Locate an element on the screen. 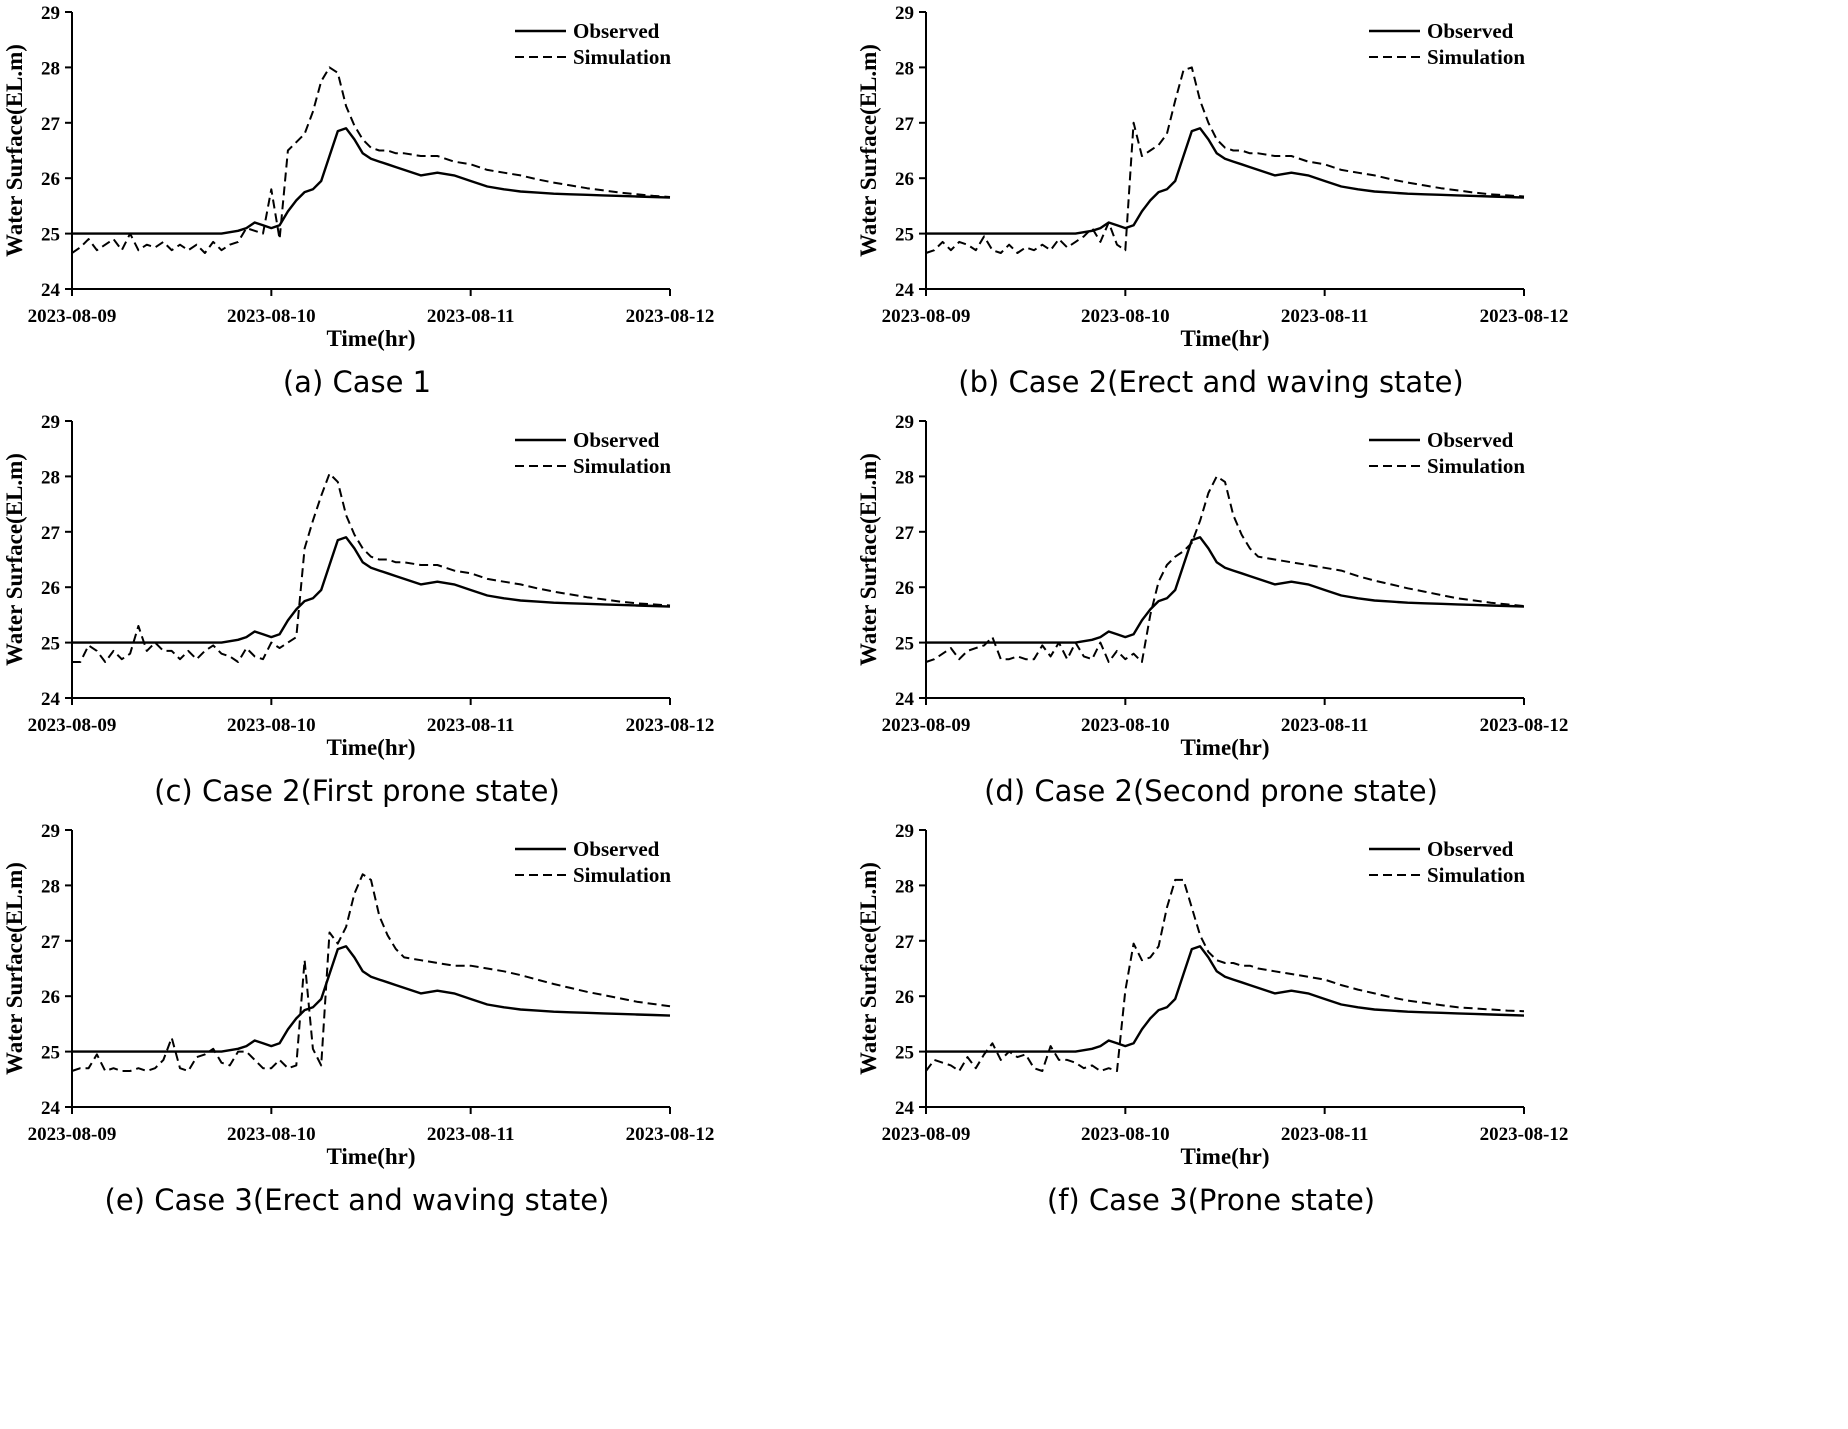 This screenshot has width=1848, height=1429. panel-caption: (e) Case 3(Erect and waving state) is located at coordinates (357, 1200).